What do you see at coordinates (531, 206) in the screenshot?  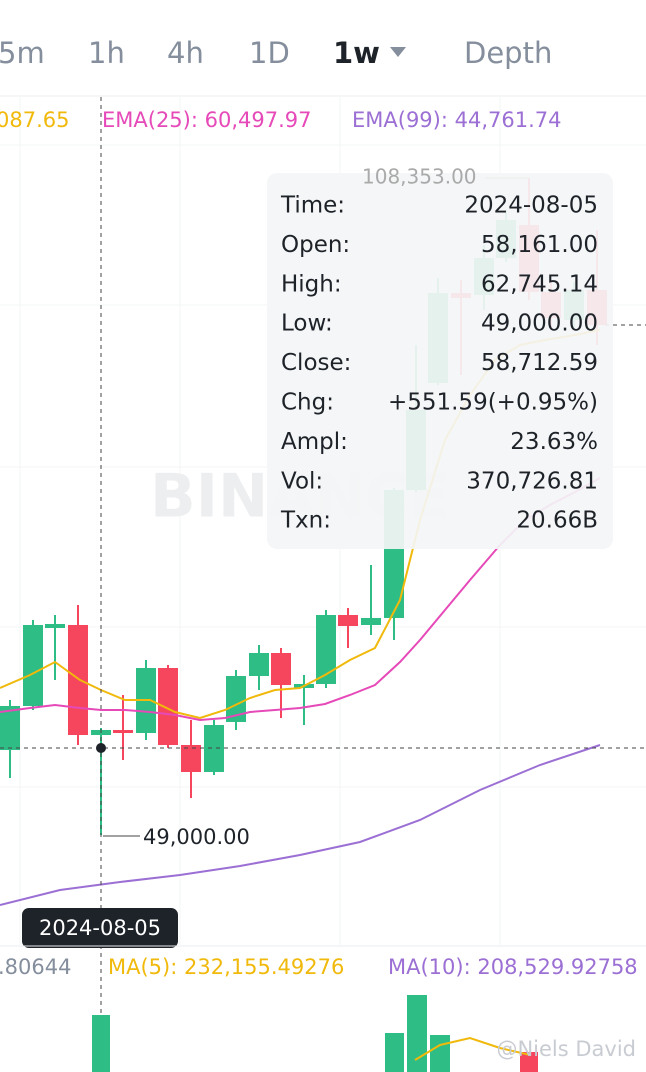 I see `tooltip-value: 2024-08-05` at bounding box center [531, 206].